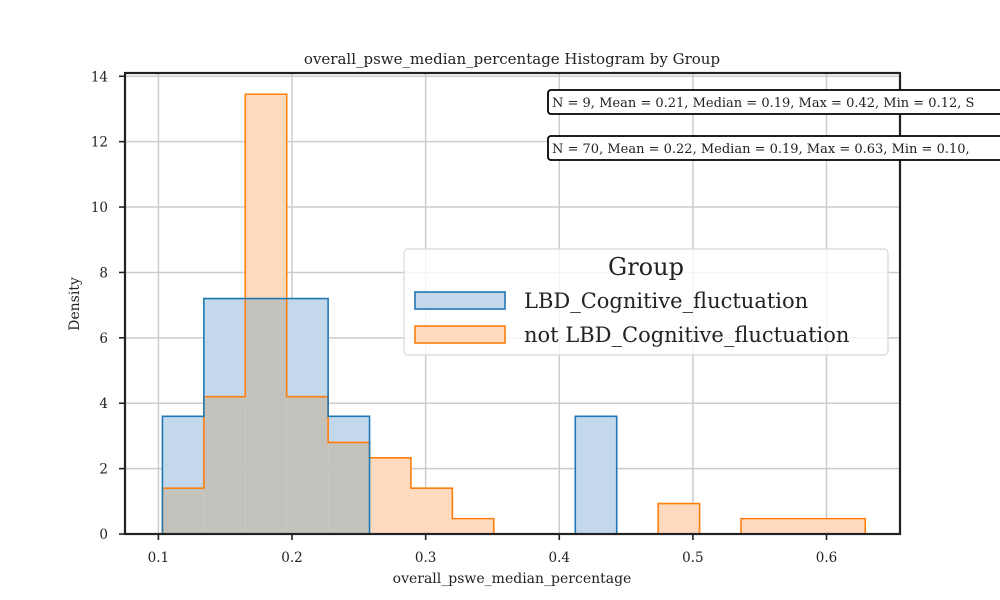 The height and width of the screenshot is (600, 1000). Describe the element at coordinates (559, 558) in the screenshot. I see `x-tick-label: 0.4` at that location.